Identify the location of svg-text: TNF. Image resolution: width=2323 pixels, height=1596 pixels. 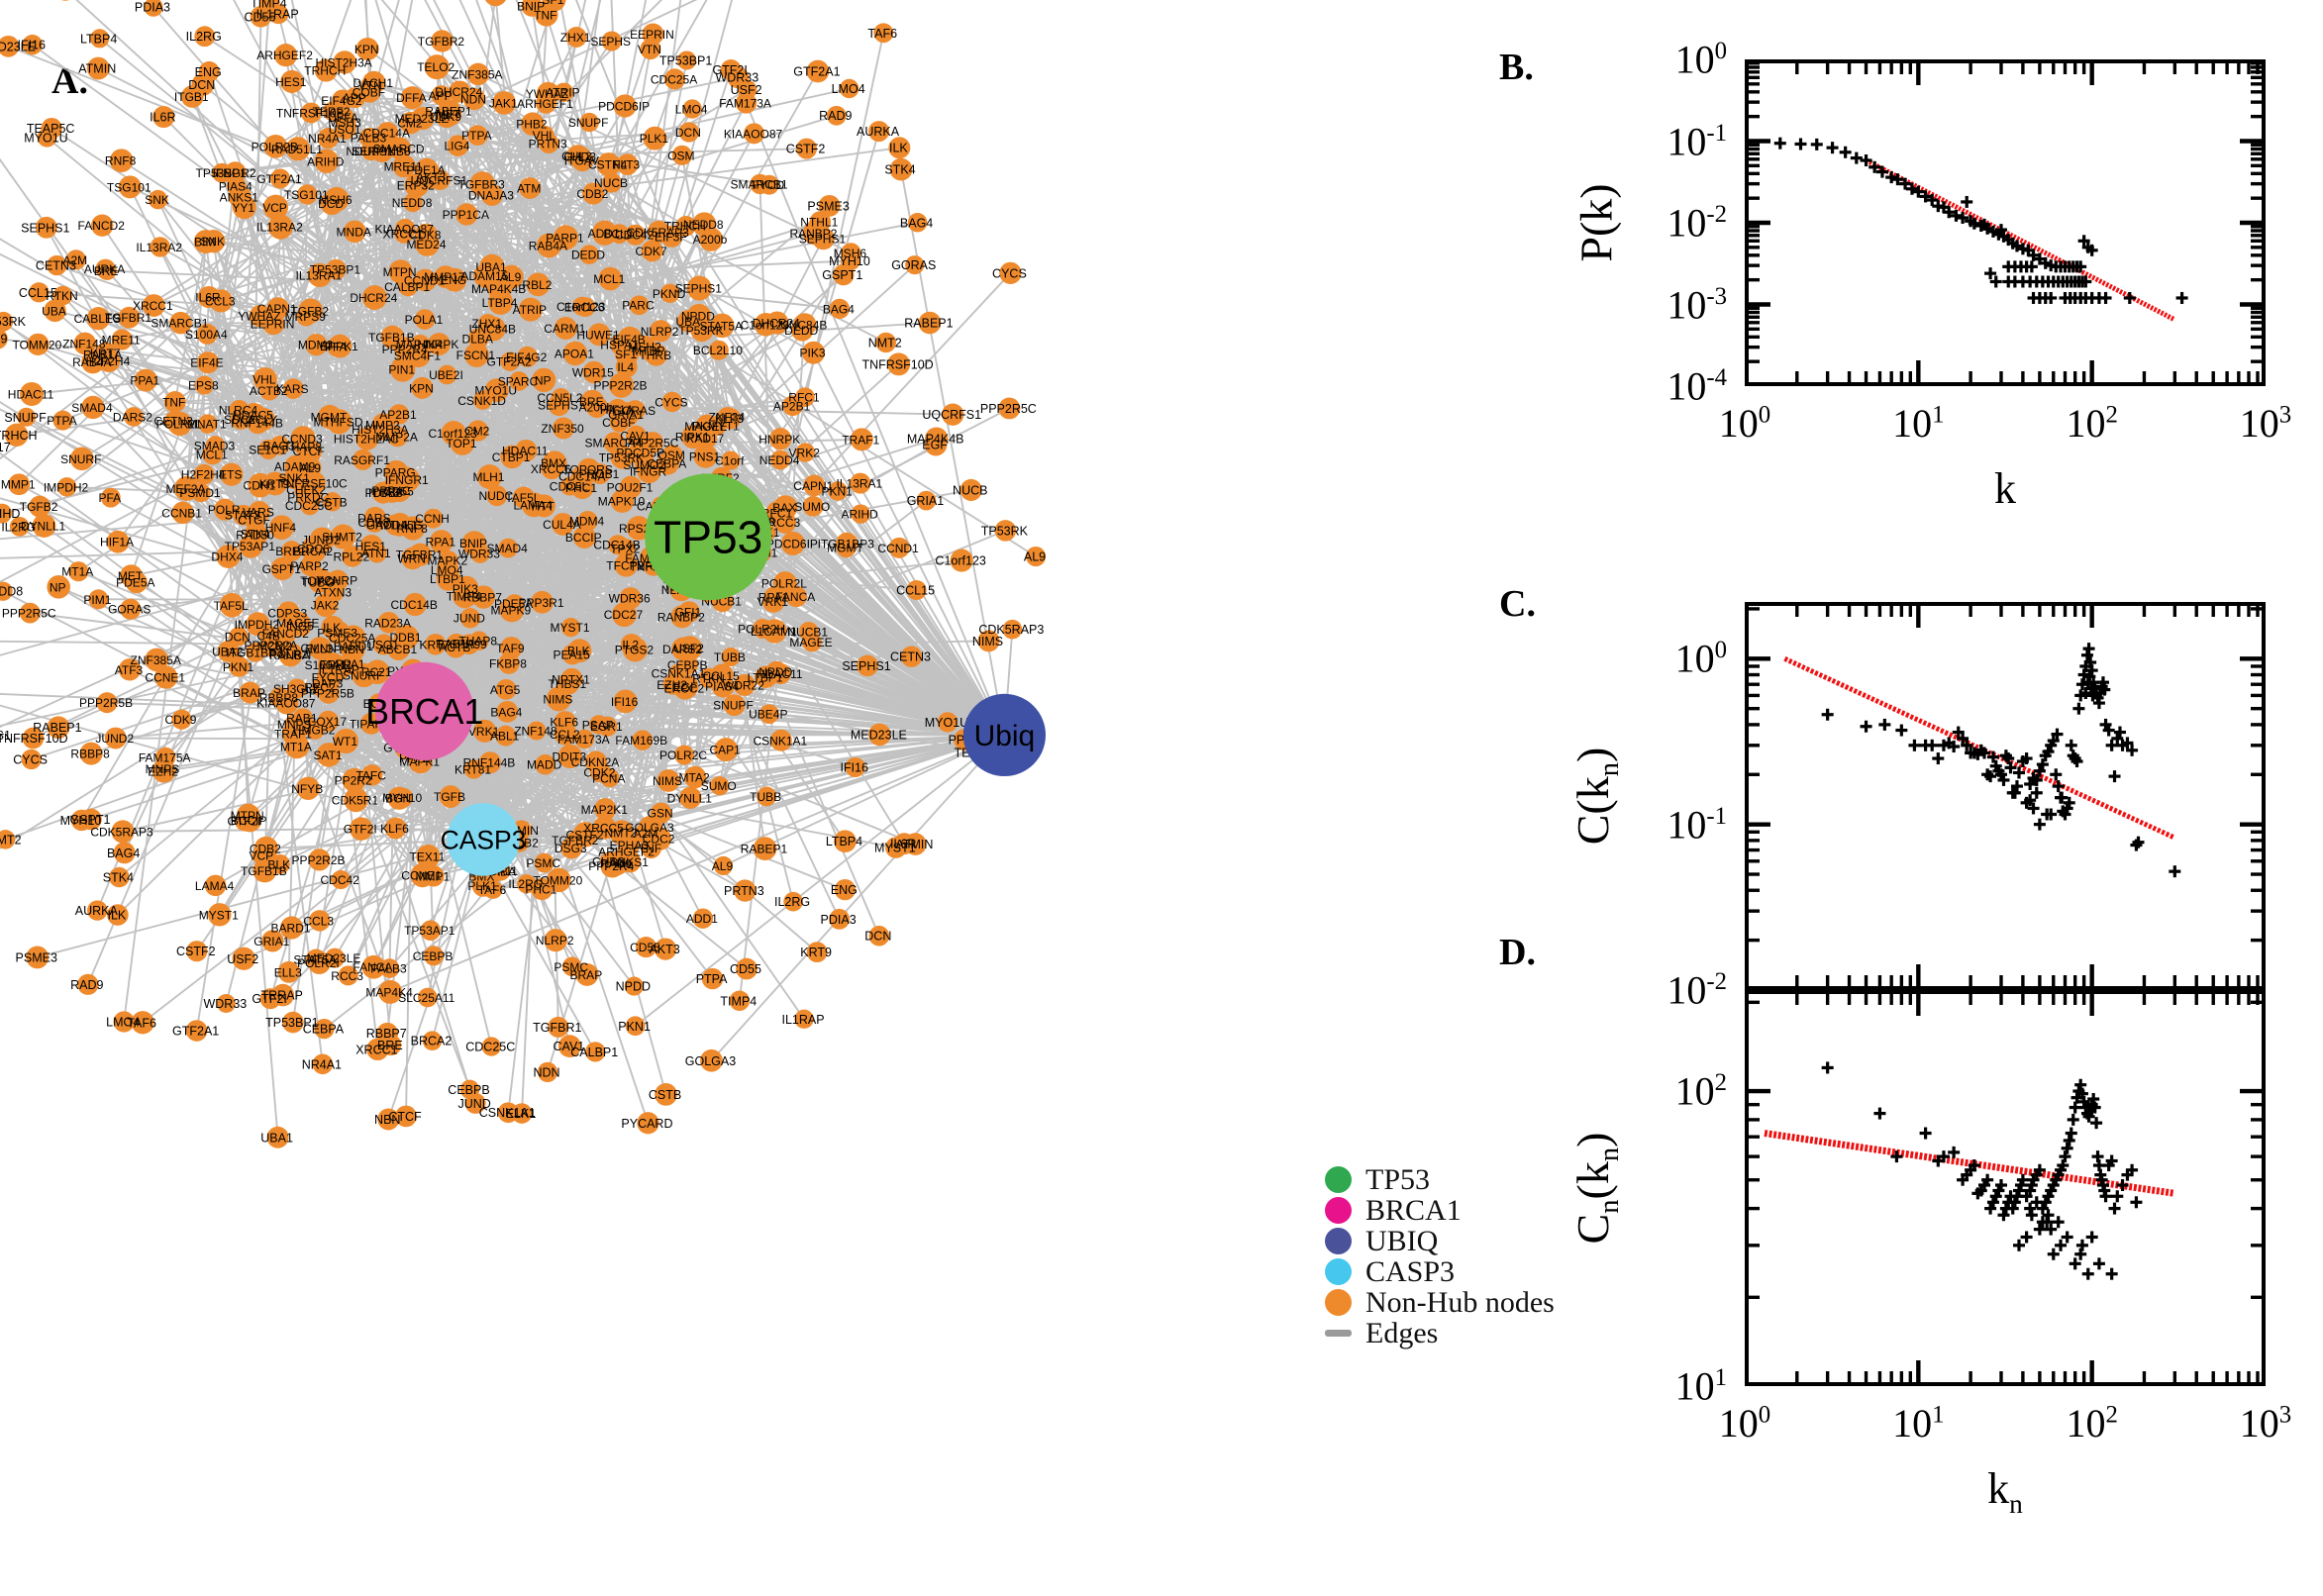
(545, 15).